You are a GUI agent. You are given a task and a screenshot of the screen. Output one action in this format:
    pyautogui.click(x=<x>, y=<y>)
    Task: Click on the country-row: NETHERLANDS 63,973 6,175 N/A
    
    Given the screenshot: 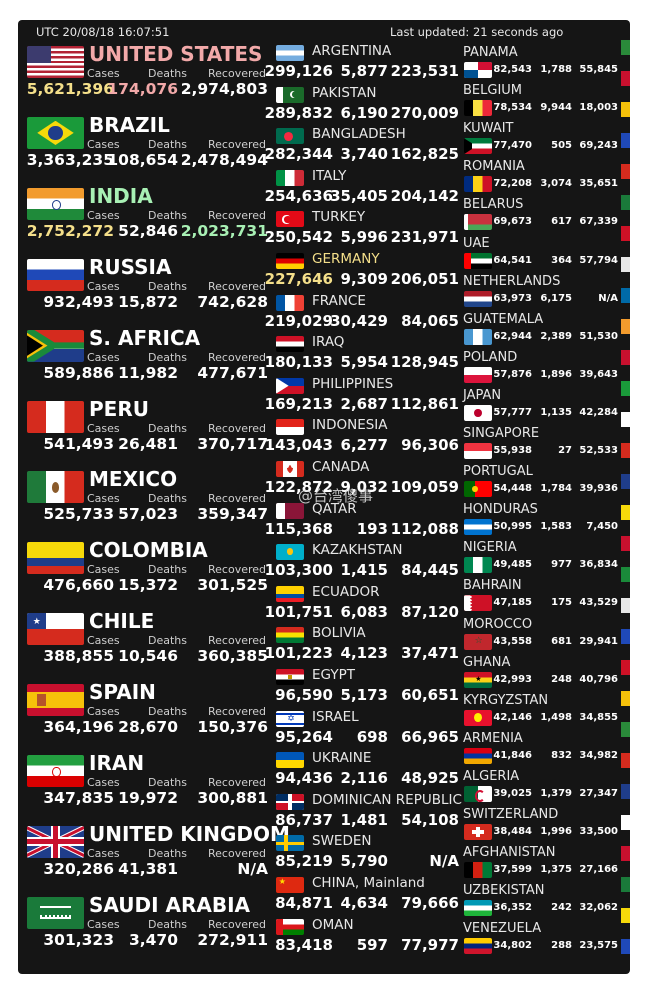 What is the action you would take?
    pyautogui.click(x=318, y=292)
    